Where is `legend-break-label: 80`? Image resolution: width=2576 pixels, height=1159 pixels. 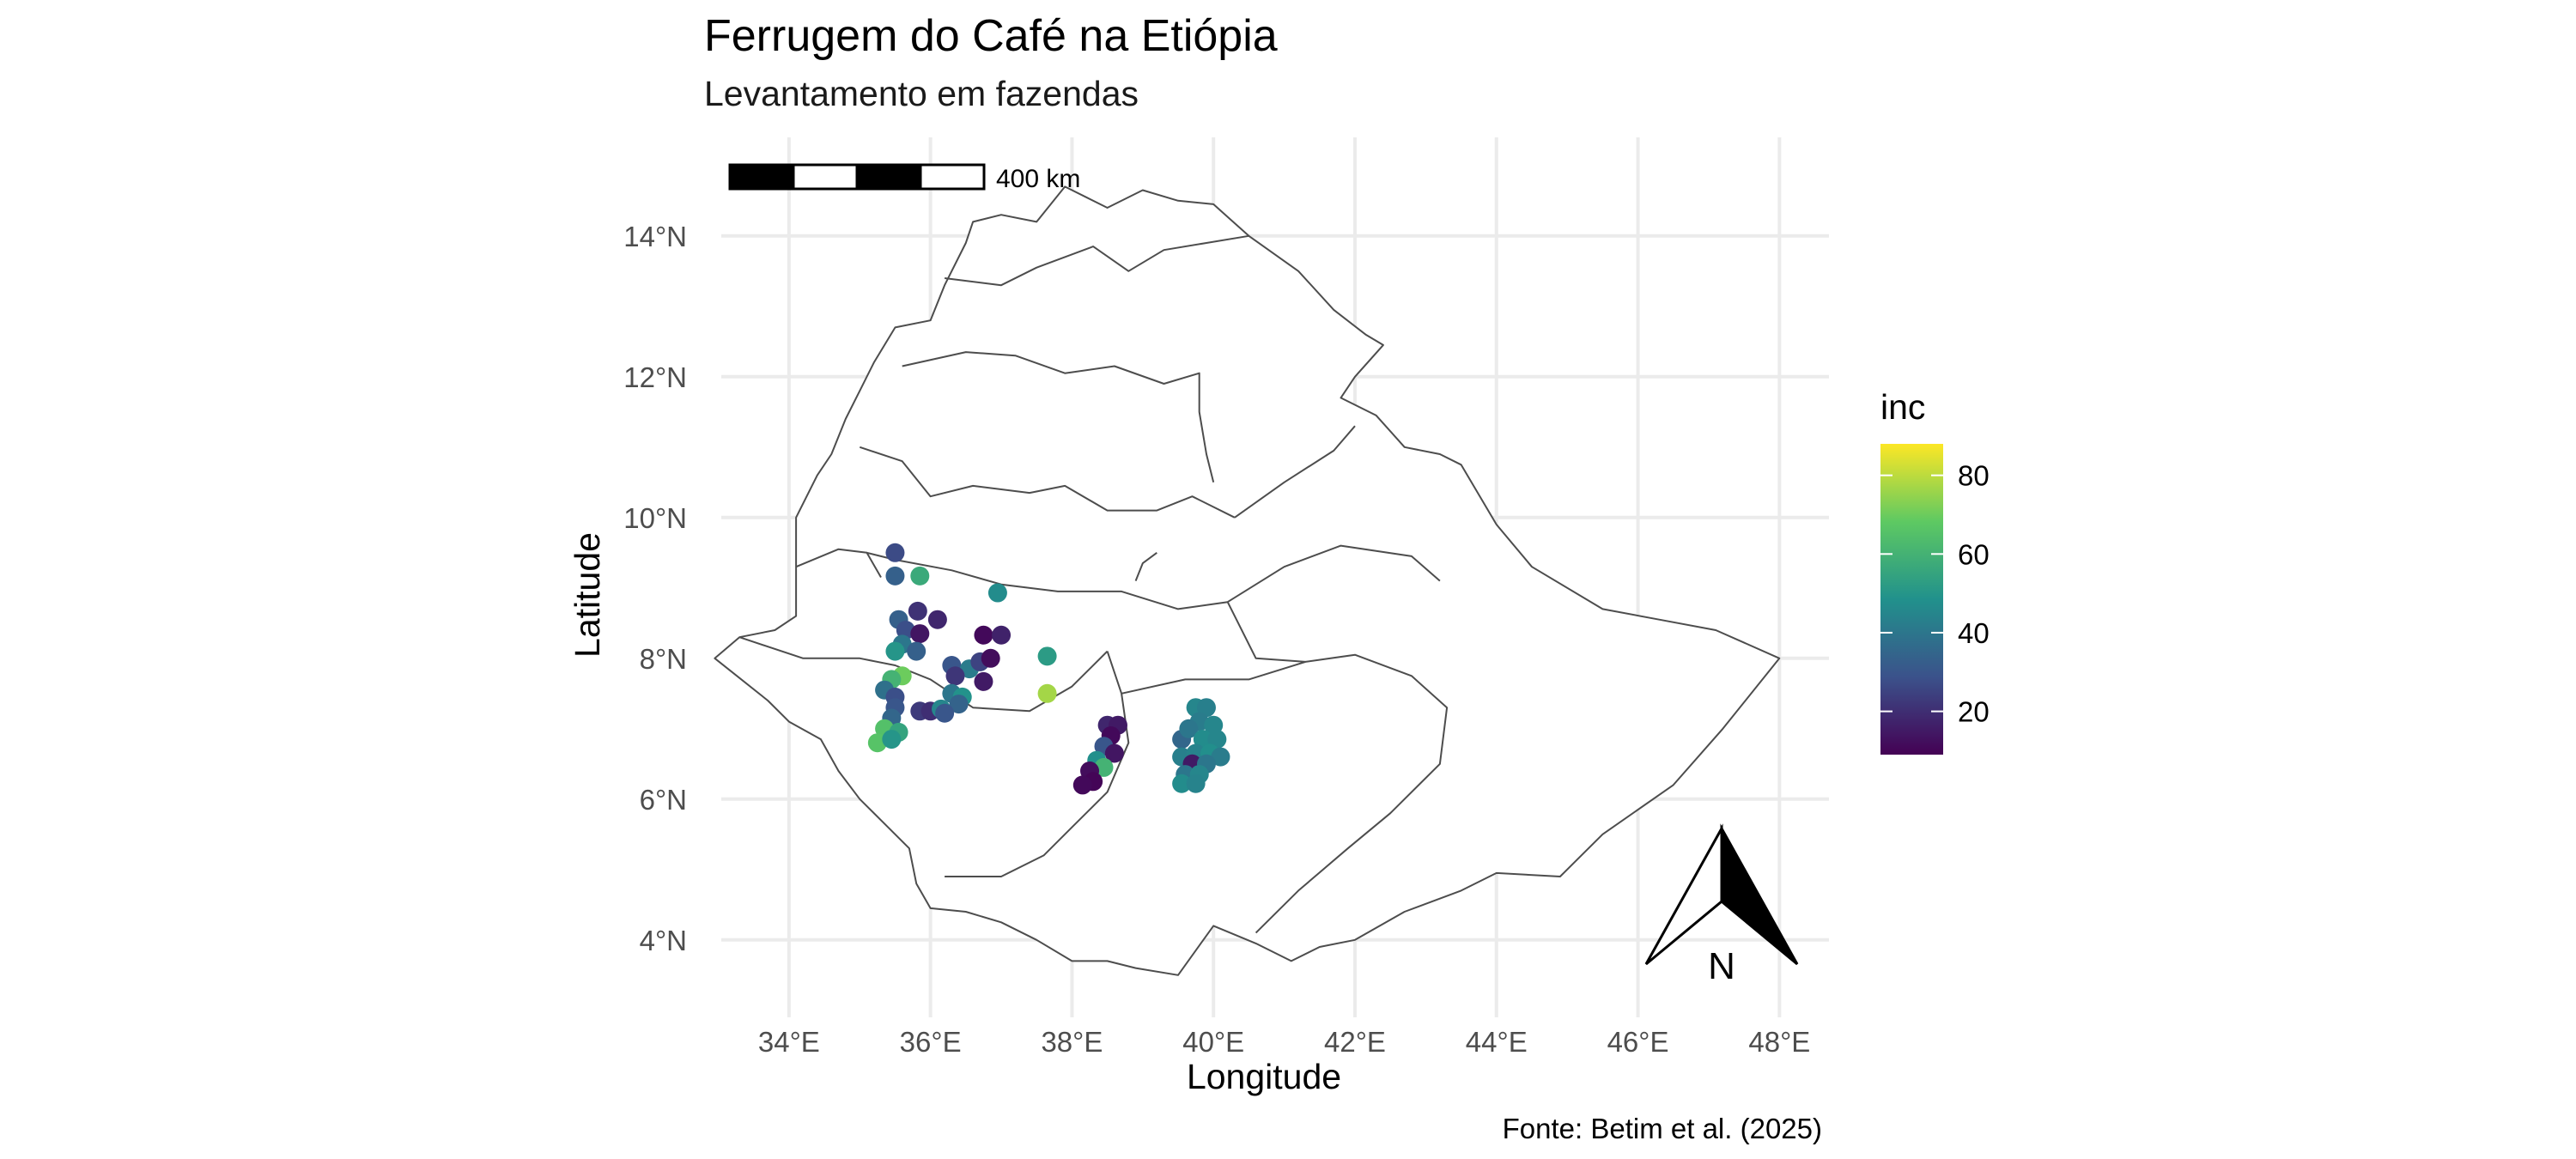 legend-break-label: 80 is located at coordinates (1974, 476).